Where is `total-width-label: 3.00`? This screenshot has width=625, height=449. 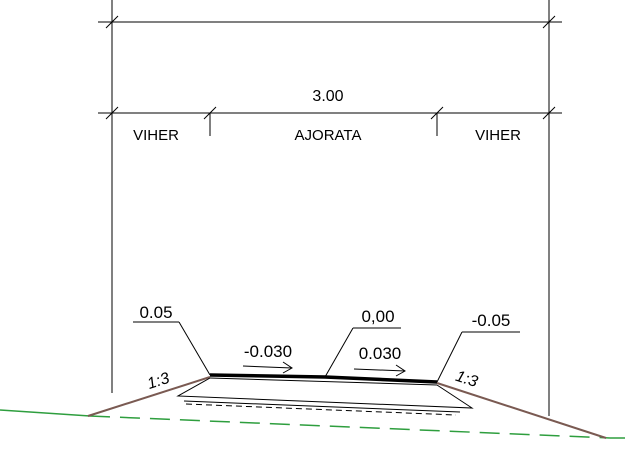
total-width-label: 3.00 is located at coordinates (327, 96).